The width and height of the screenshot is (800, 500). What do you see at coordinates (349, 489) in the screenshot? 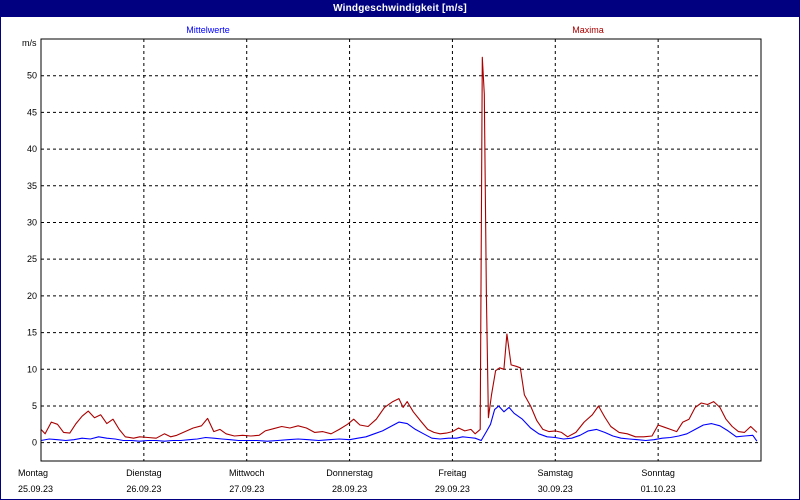
I see `x-tick-date: 28.09.23` at bounding box center [349, 489].